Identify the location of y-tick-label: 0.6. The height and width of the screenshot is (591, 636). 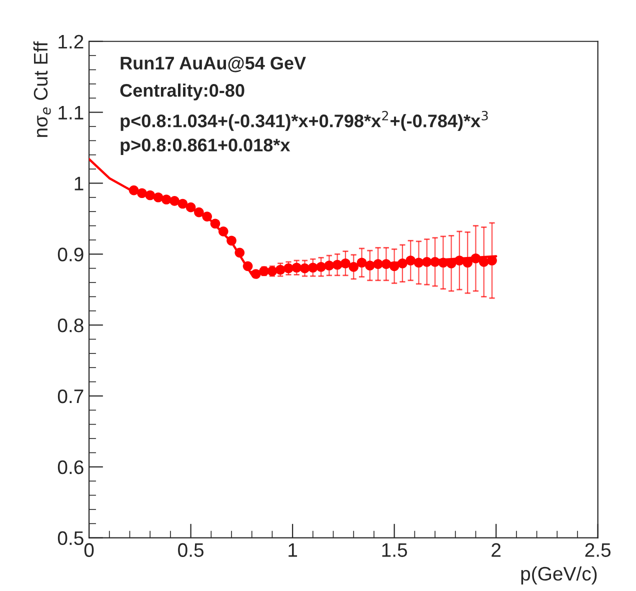
(71, 467).